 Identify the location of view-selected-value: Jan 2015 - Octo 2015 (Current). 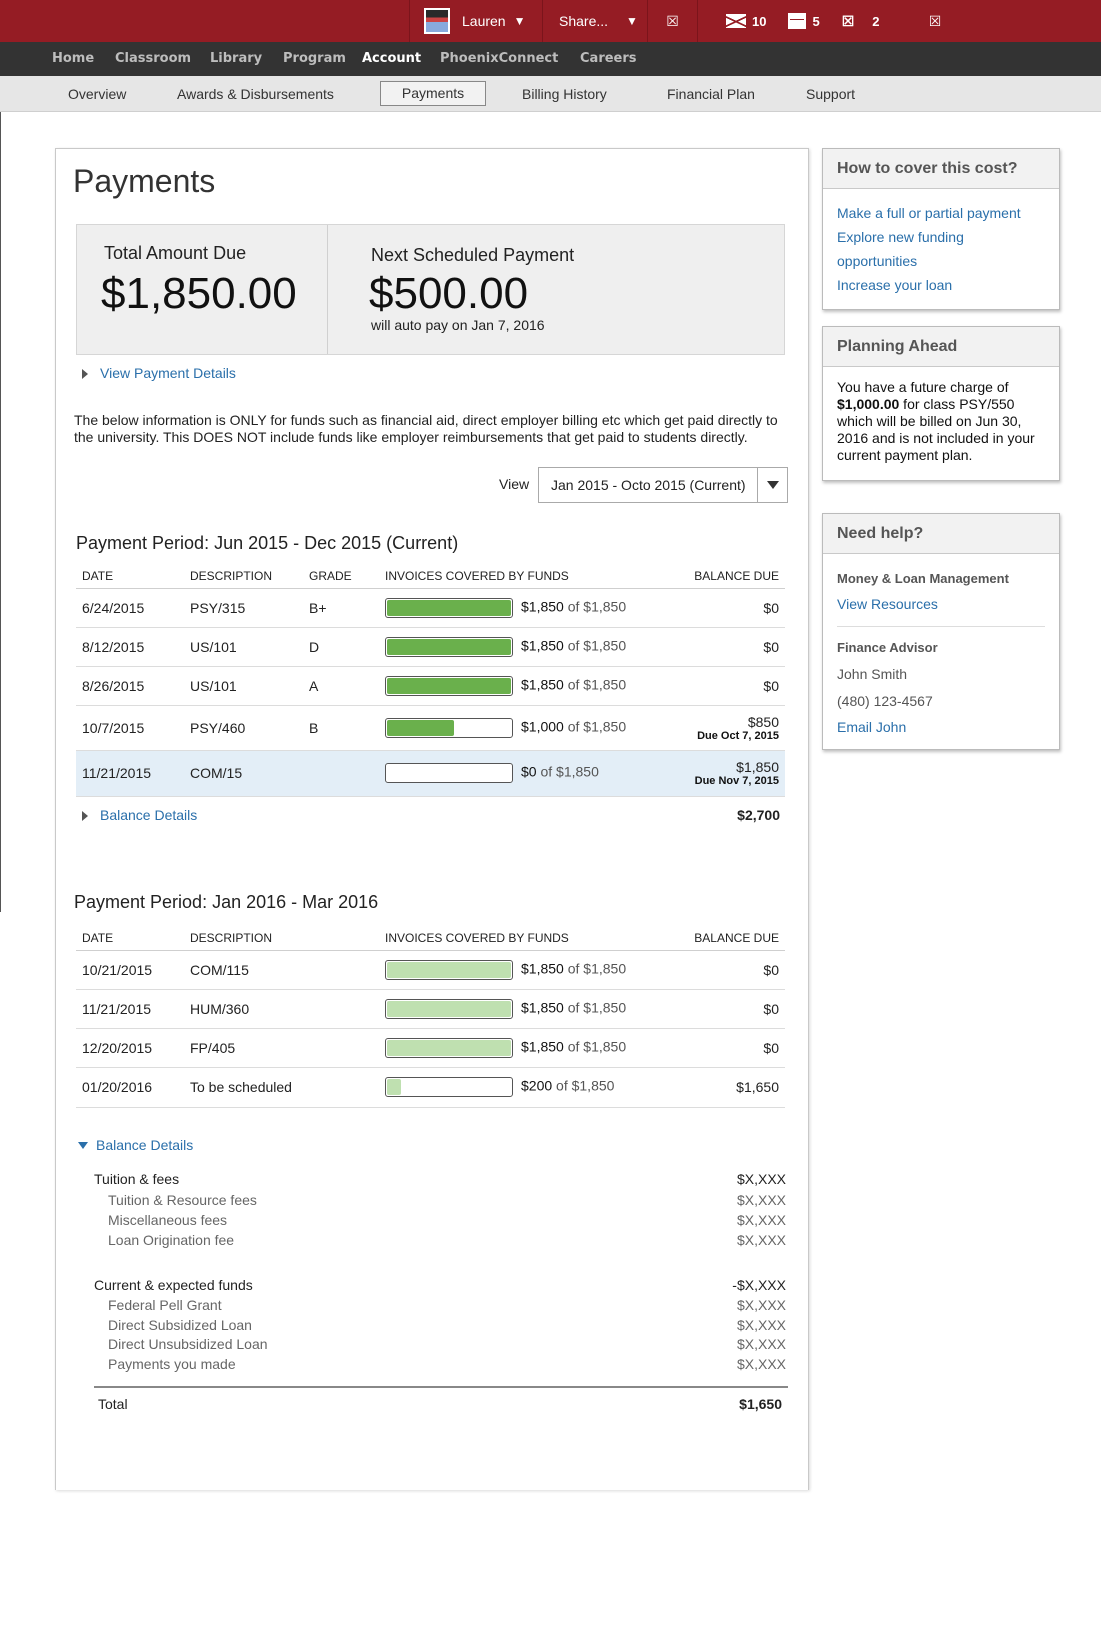
(648, 485).